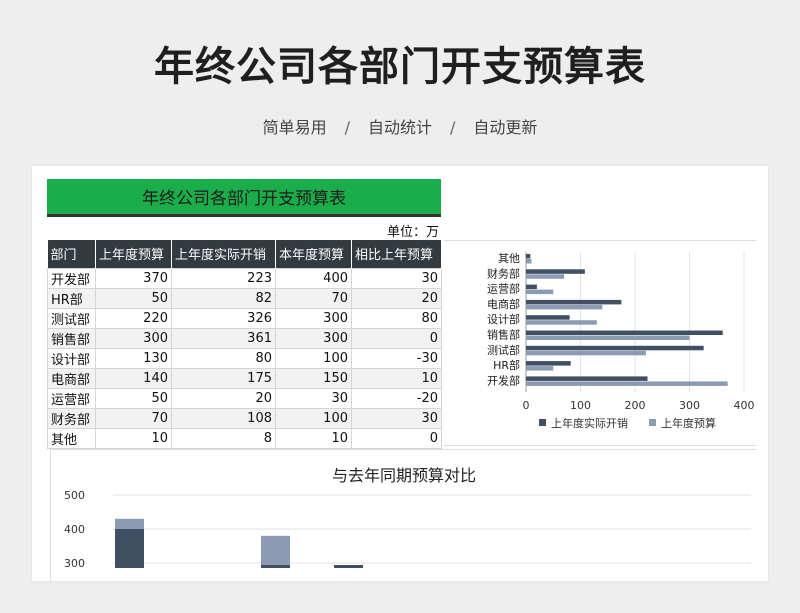 The width and height of the screenshot is (800, 613). What do you see at coordinates (294, 127) in the screenshot?
I see `tag-easy: 简单易用` at bounding box center [294, 127].